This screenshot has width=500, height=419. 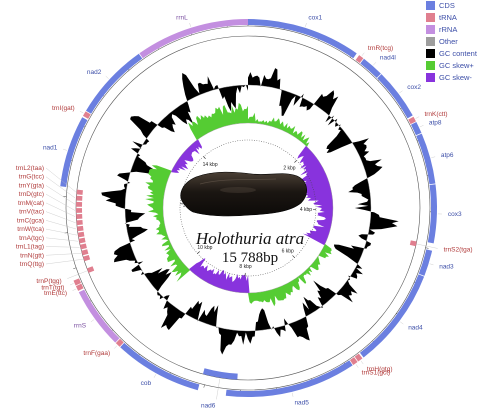 What do you see at coordinates (413, 243) in the screenshot?
I see `feature-arc-trns2-tga` at bounding box center [413, 243].